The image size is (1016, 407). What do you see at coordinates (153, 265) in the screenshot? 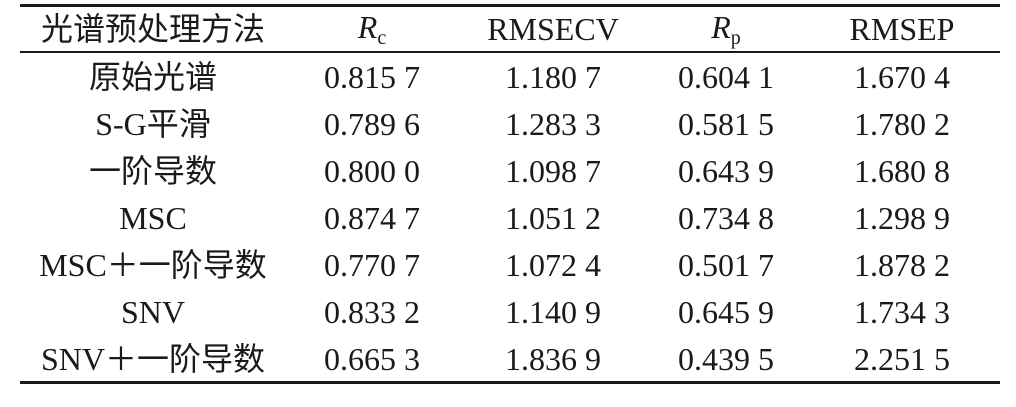
I see `cell-method: MSC＋一阶导数` at bounding box center [153, 265].